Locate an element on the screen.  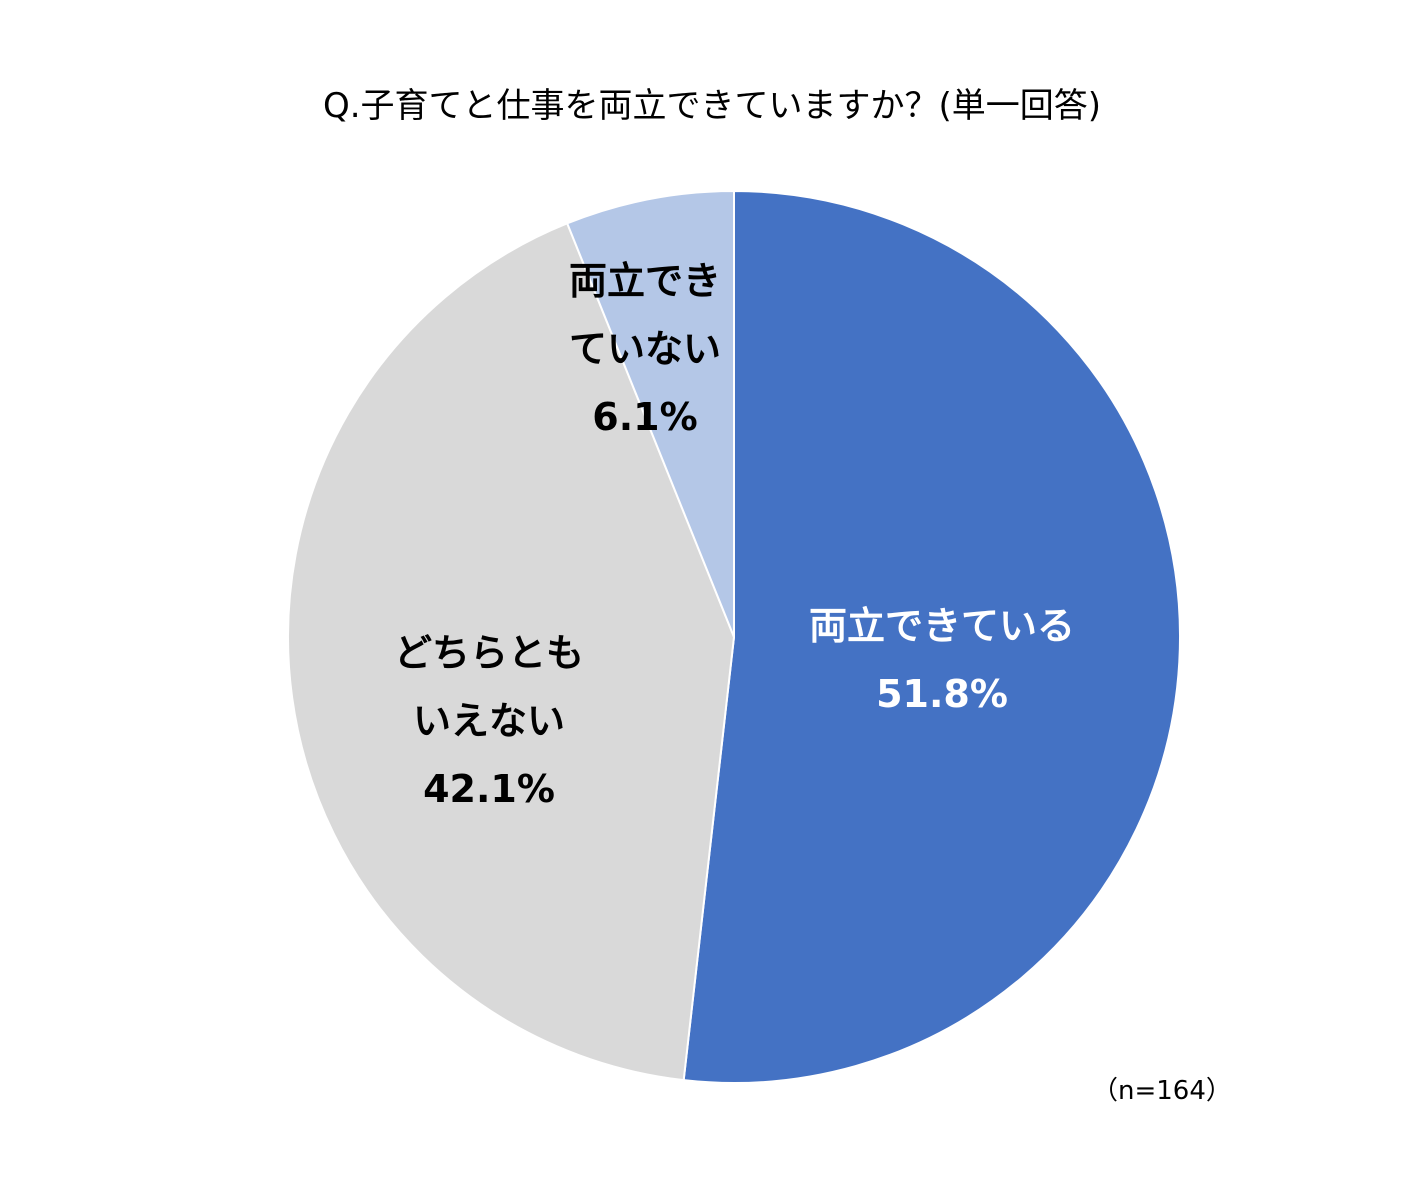
slice-label-not-balanced-name-1: 両立でき is located at coordinates (645, 281).